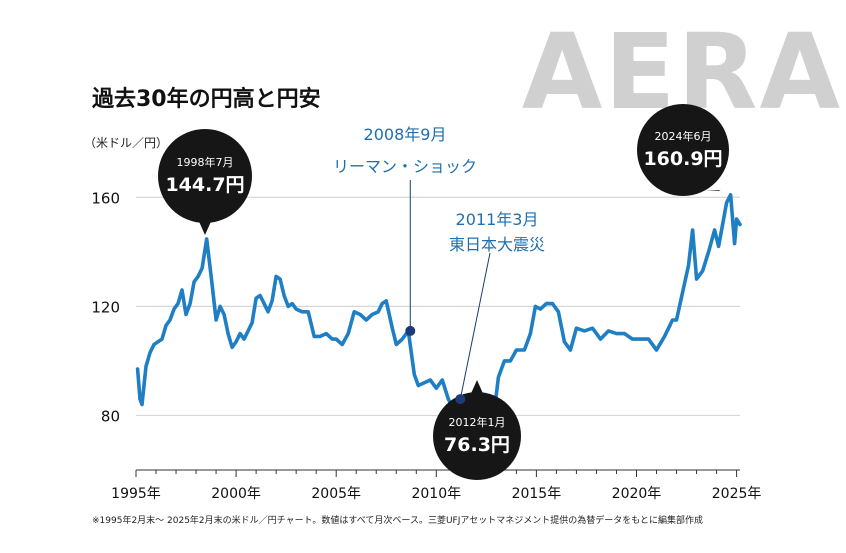  Describe the element at coordinates (497, 219) in the screenshot. I see `event-date-2011: 2011年3月` at that location.